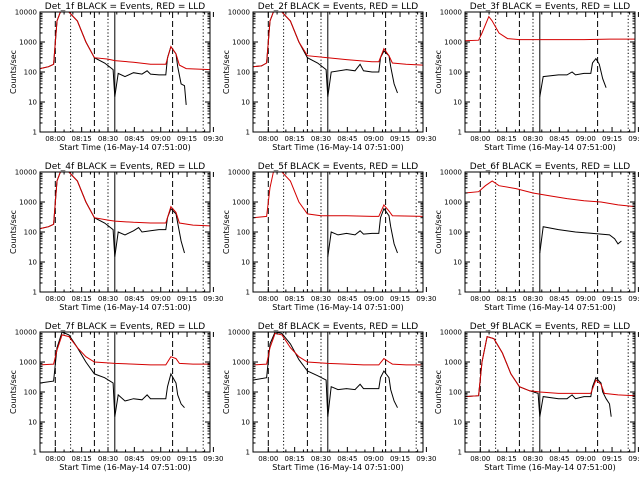 Image resolution: width=640 pixels, height=480 pixels. I want to click on panel-title: Det_2f BLACK = Events, RED = LLD, so click(338, 7).